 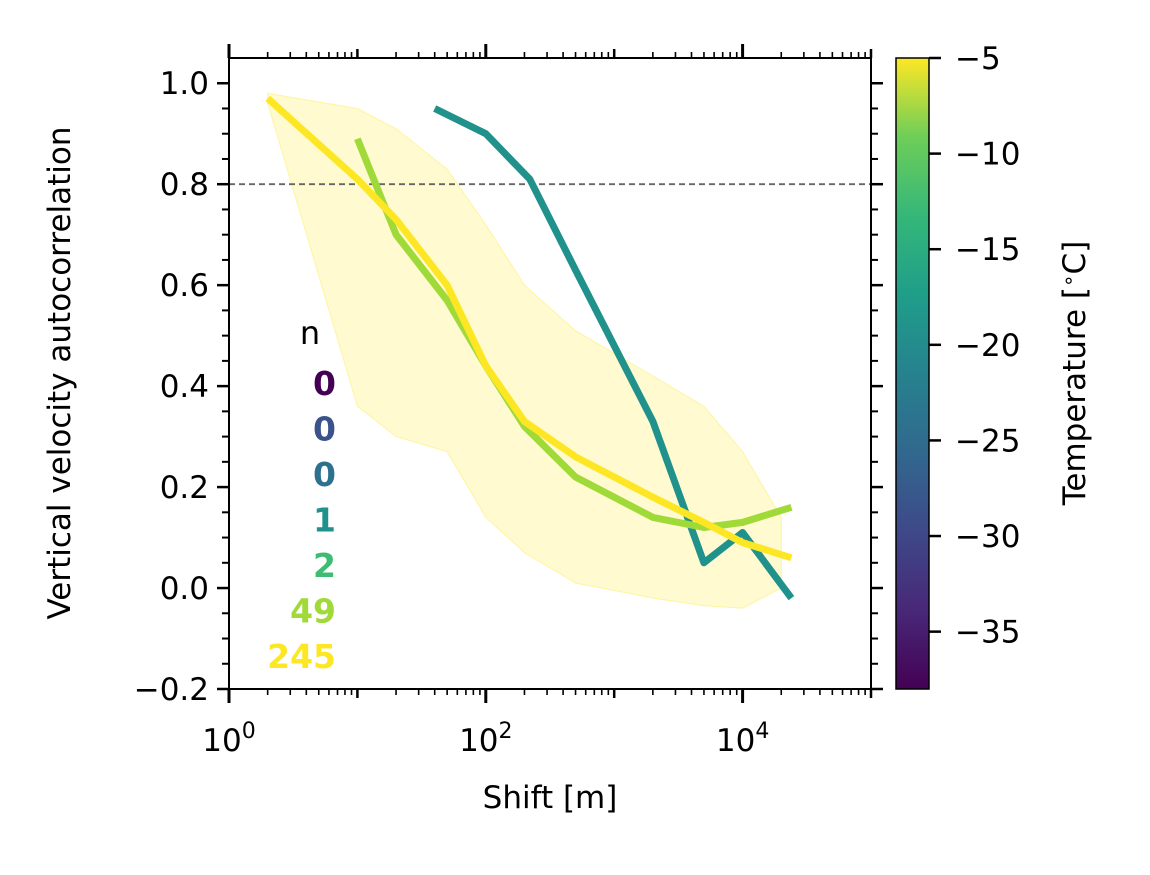 I want to click on y-tick-label: 0.2, so click(x=184, y=488).